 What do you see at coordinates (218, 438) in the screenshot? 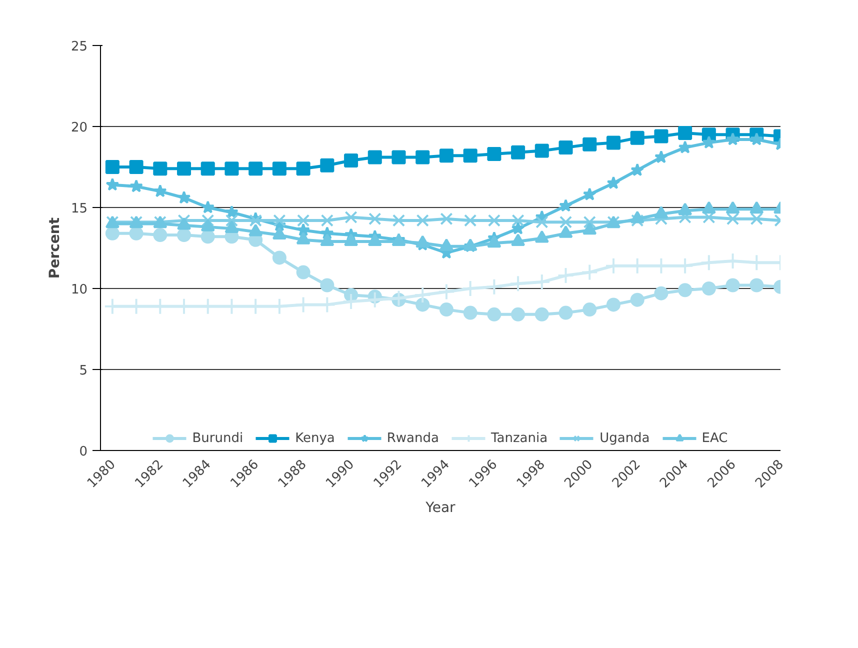
I see `legend-label: Burundi` at bounding box center [218, 438].